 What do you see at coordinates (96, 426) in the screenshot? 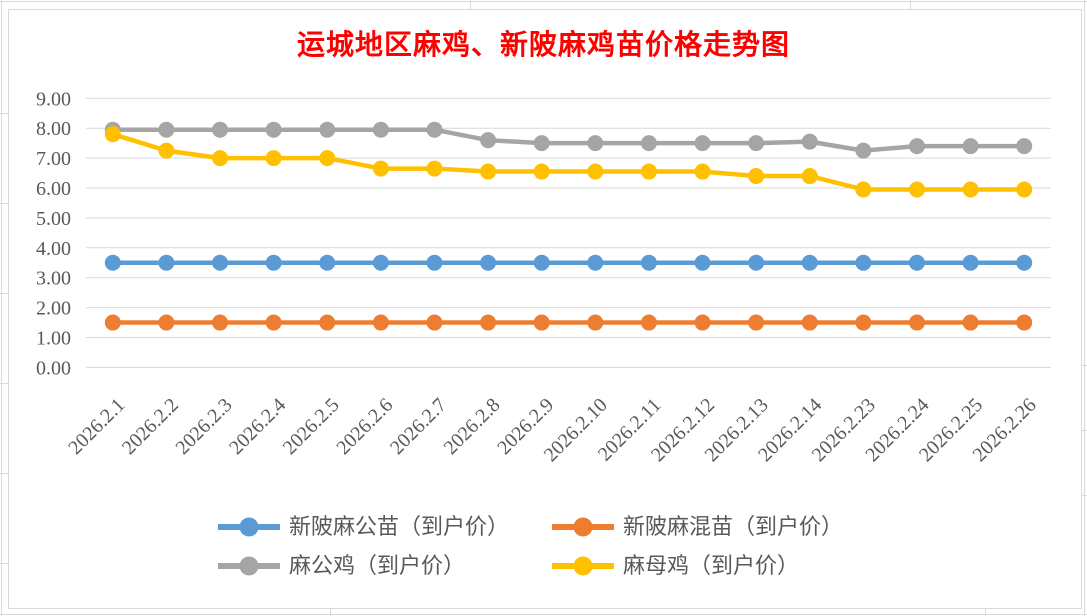
I see `x-axis-tick-label: 2026.2.1` at bounding box center [96, 426].